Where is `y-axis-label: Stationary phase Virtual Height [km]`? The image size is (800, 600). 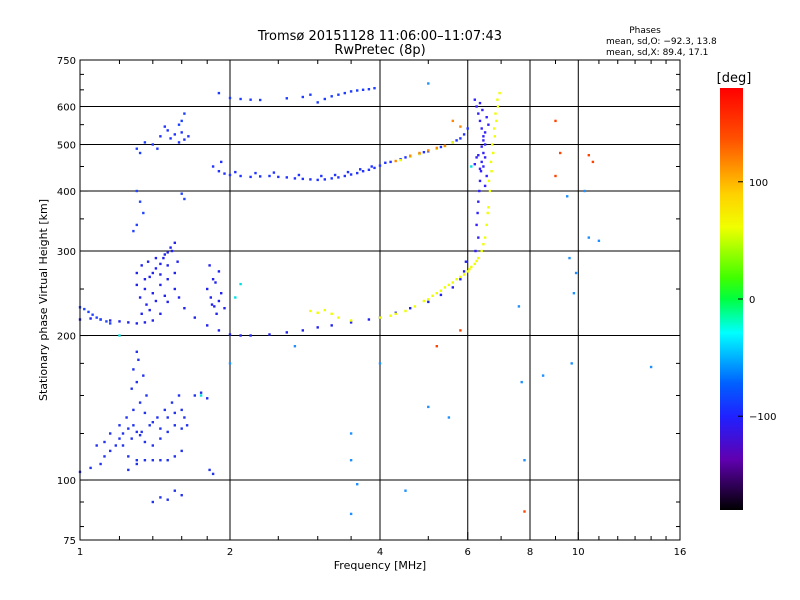 y-axis-label: Stationary phase Virtual Height [km] is located at coordinates (43, 300).